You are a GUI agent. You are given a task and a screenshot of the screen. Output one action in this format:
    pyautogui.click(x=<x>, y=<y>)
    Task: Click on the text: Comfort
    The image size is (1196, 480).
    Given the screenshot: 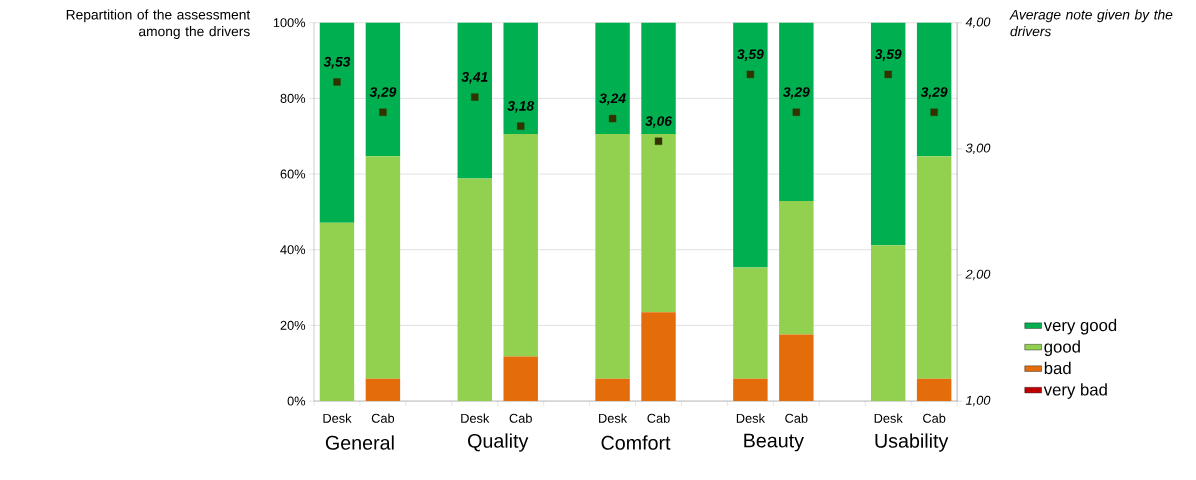 What is the action you would take?
    pyautogui.click(x=636, y=442)
    